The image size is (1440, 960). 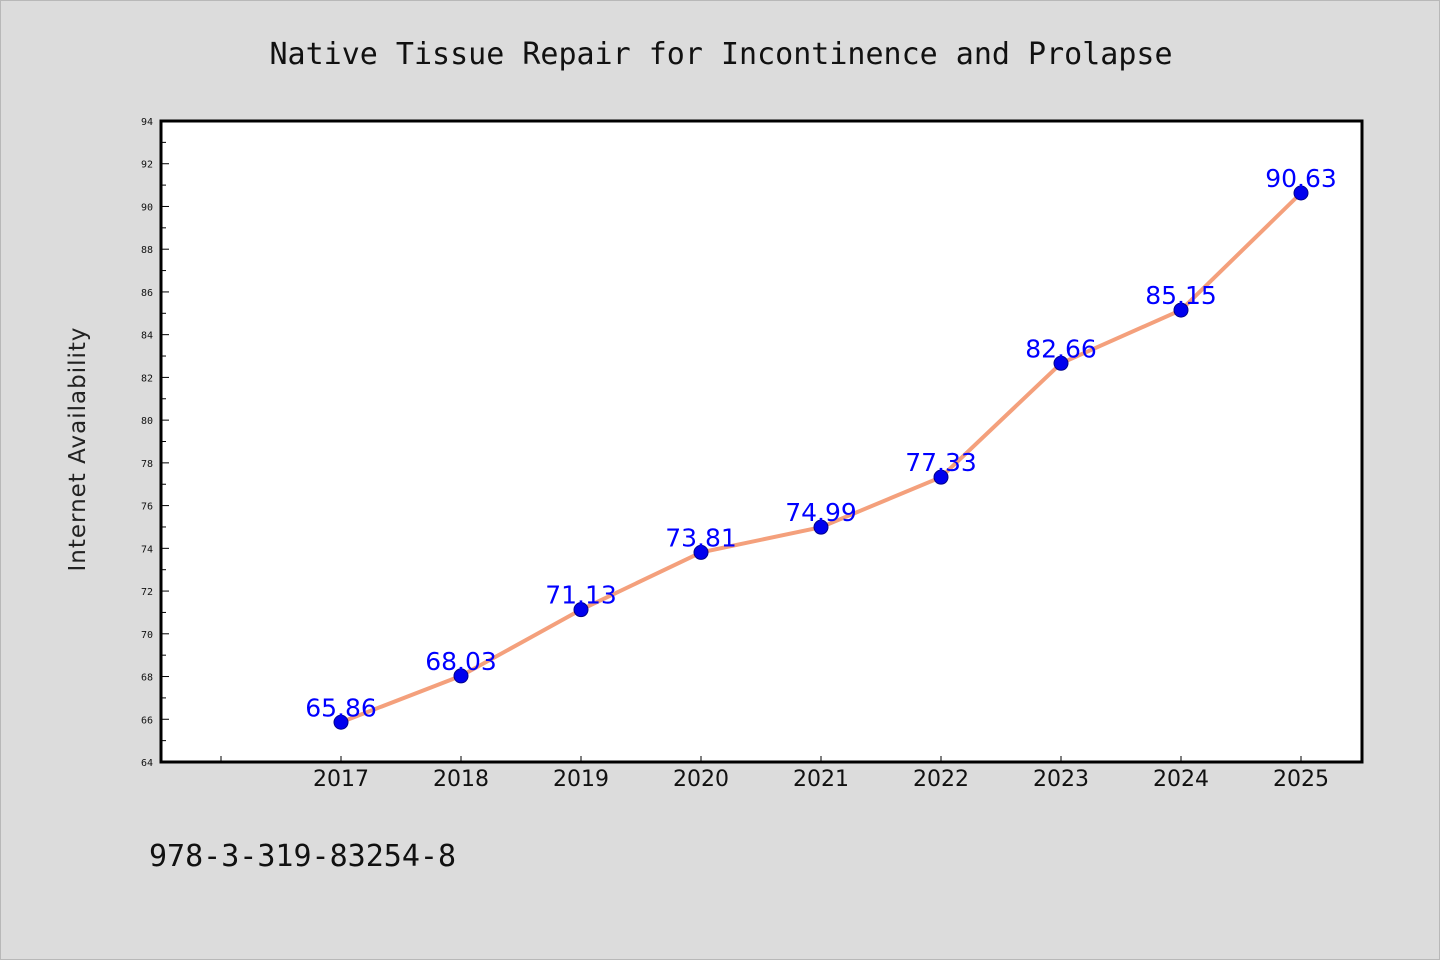 I want to click on x-tick-label: 2021, so click(x=821, y=779).